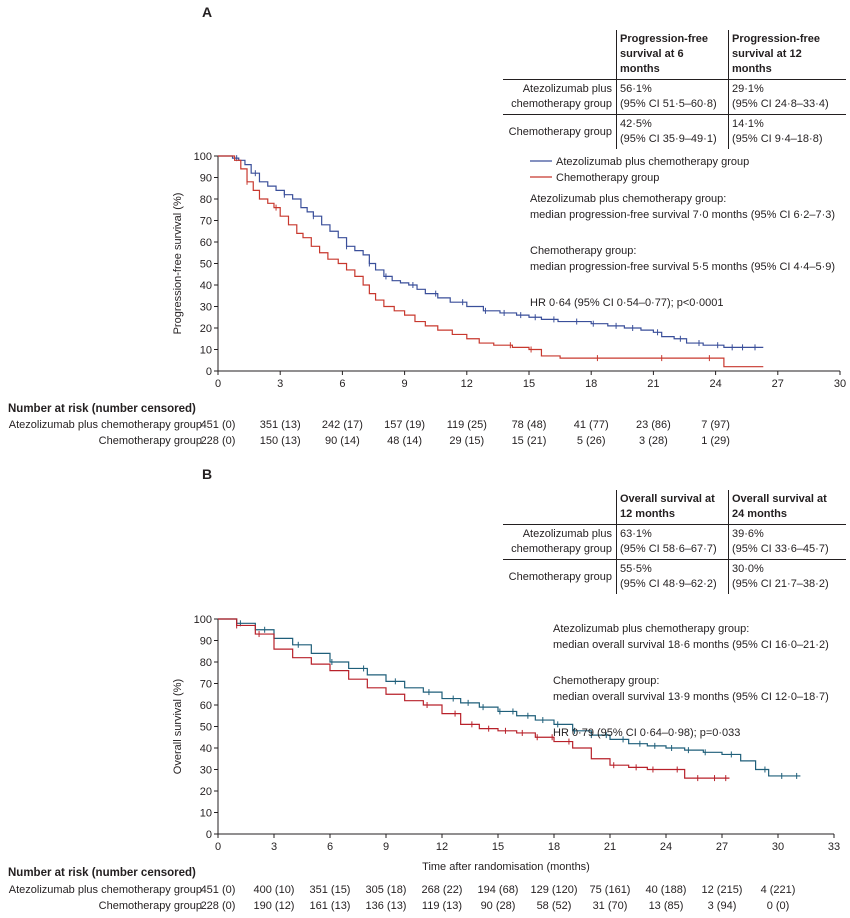 This screenshot has height=918, width=850. I want to click on table-cell: 14·1% (95% CI 9·4–18·8), so click(787, 131).